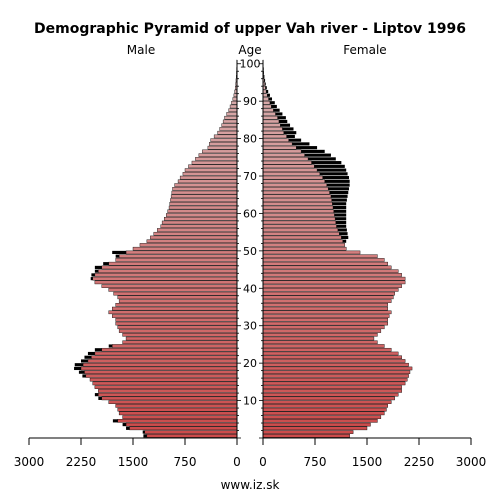 This screenshot has height=500, width=500. Describe the element at coordinates (315, 462) in the screenshot. I see `female-x-tick-label: 750` at that location.